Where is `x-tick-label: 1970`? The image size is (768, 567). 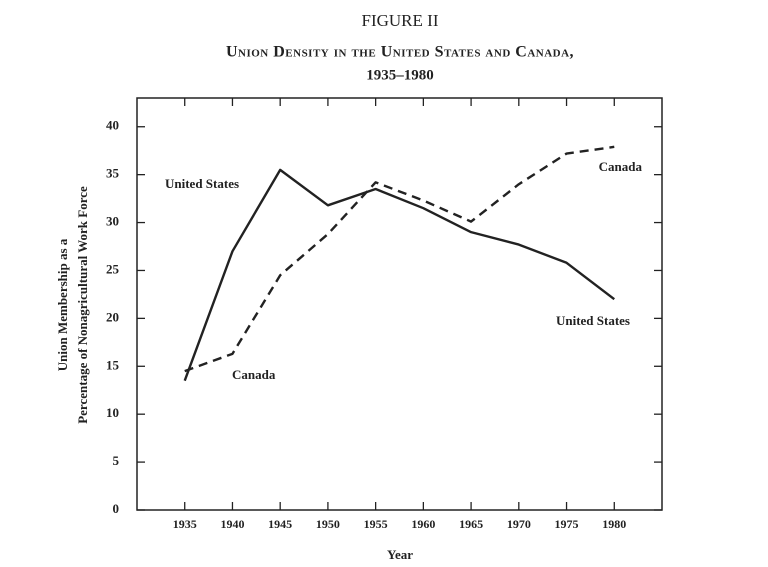
x-tick-label: 1970 is located at coordinates (519, 524).